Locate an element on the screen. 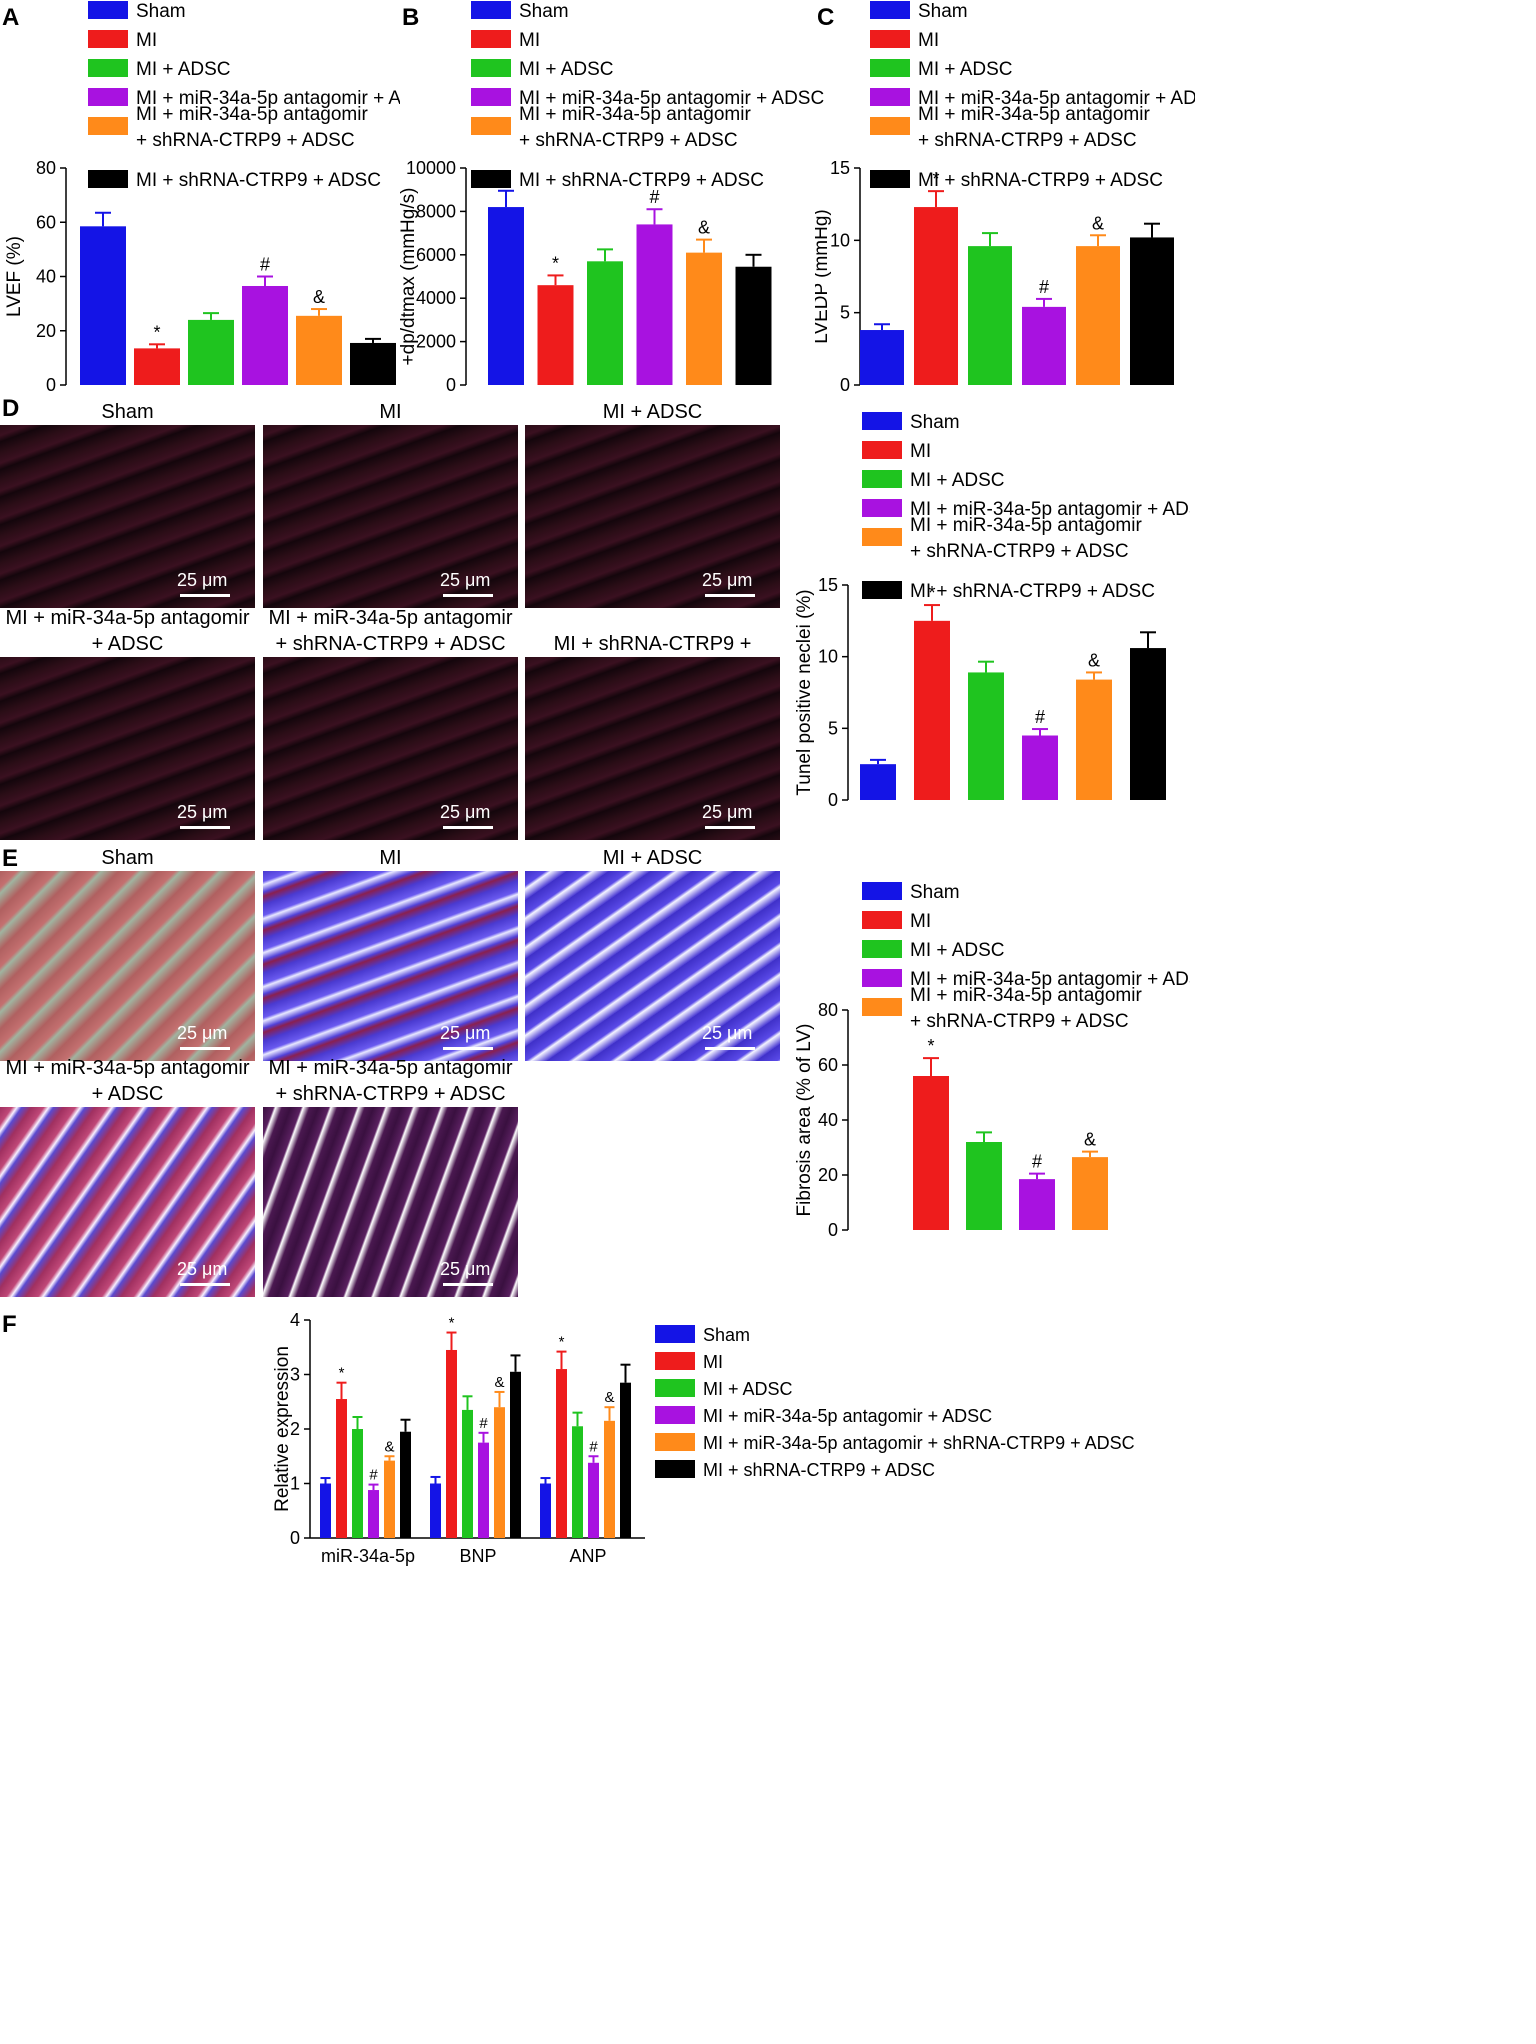 This screenshot has height=2044, width=1536. y-tick-label: 10 is located at coordinates (828, 657).